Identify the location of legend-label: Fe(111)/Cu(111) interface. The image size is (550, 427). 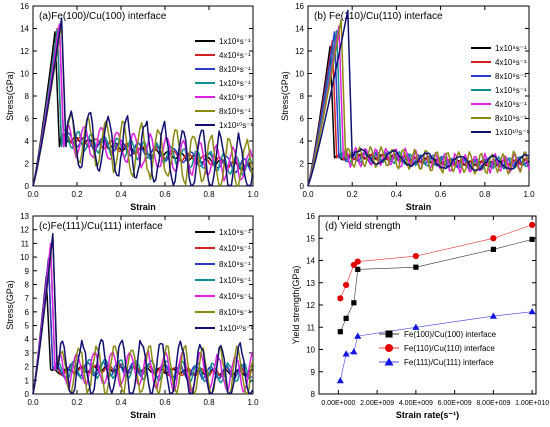
(449, 362).